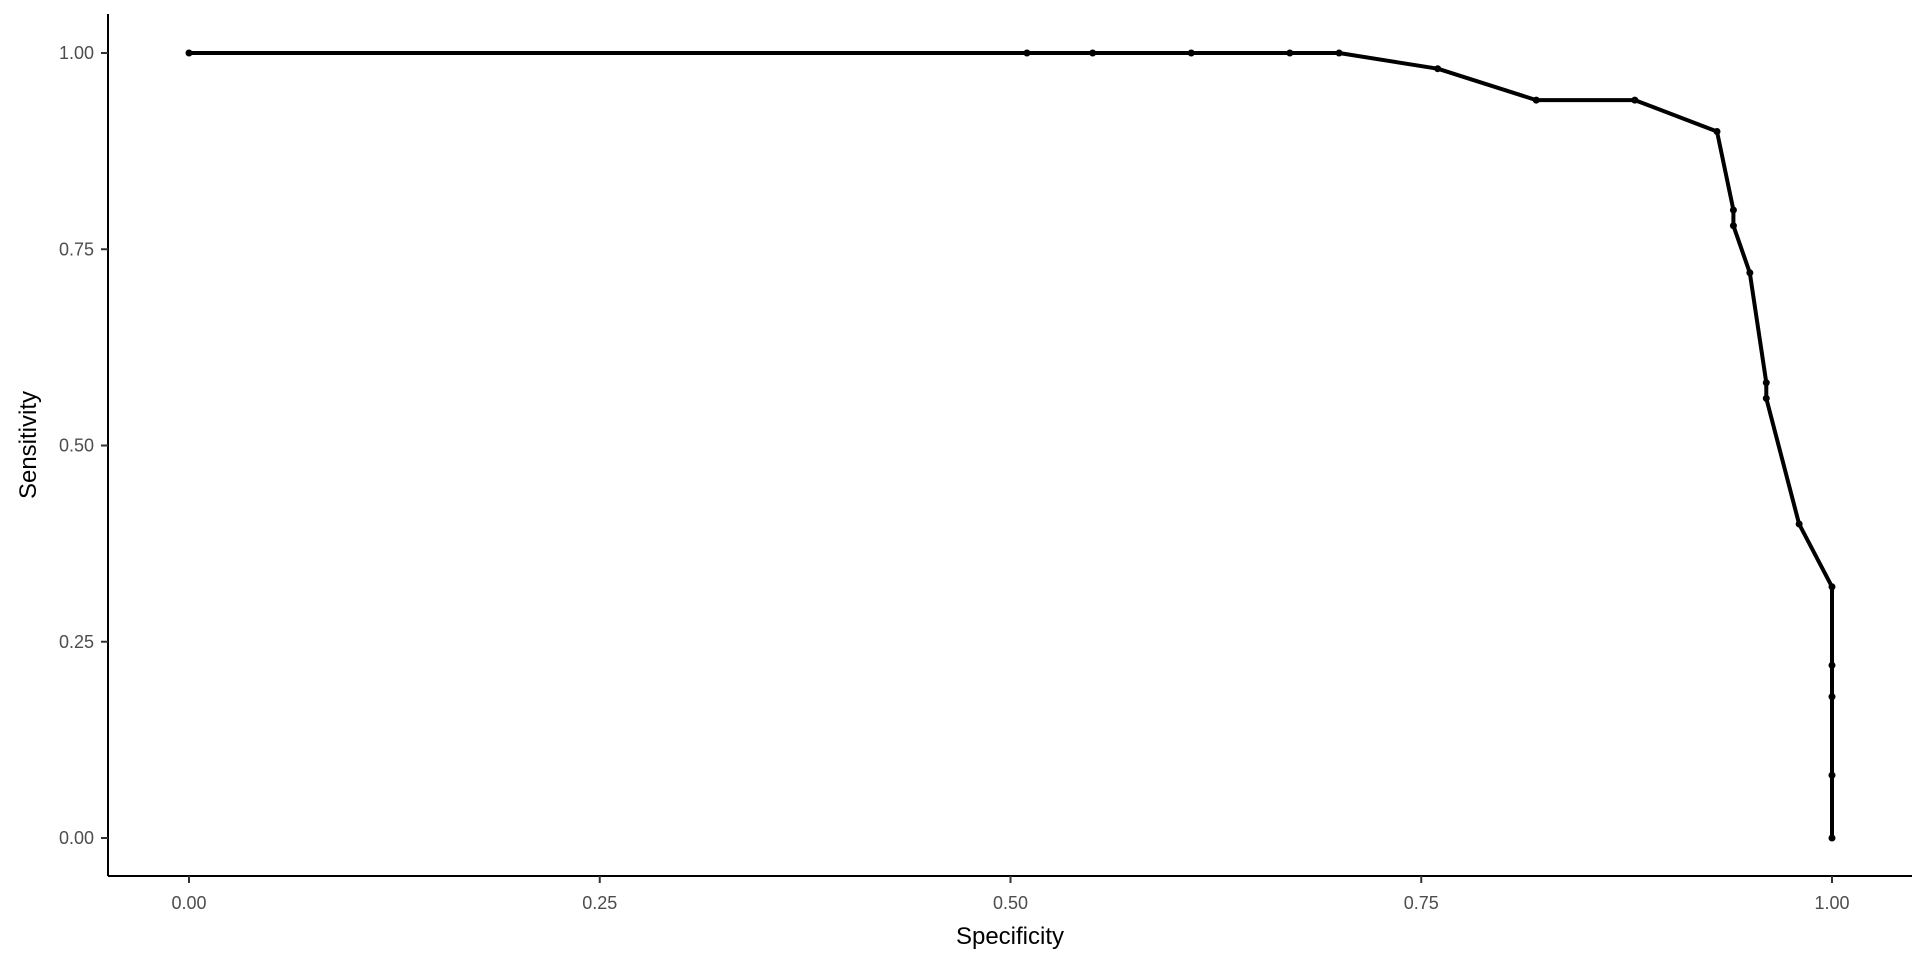 This screenshot has width=1920, height=960. What do you see at coordinates (76, 642) in the screenshot?
I see `y-tick-label: 0.25` at bounding box center [76, 642].